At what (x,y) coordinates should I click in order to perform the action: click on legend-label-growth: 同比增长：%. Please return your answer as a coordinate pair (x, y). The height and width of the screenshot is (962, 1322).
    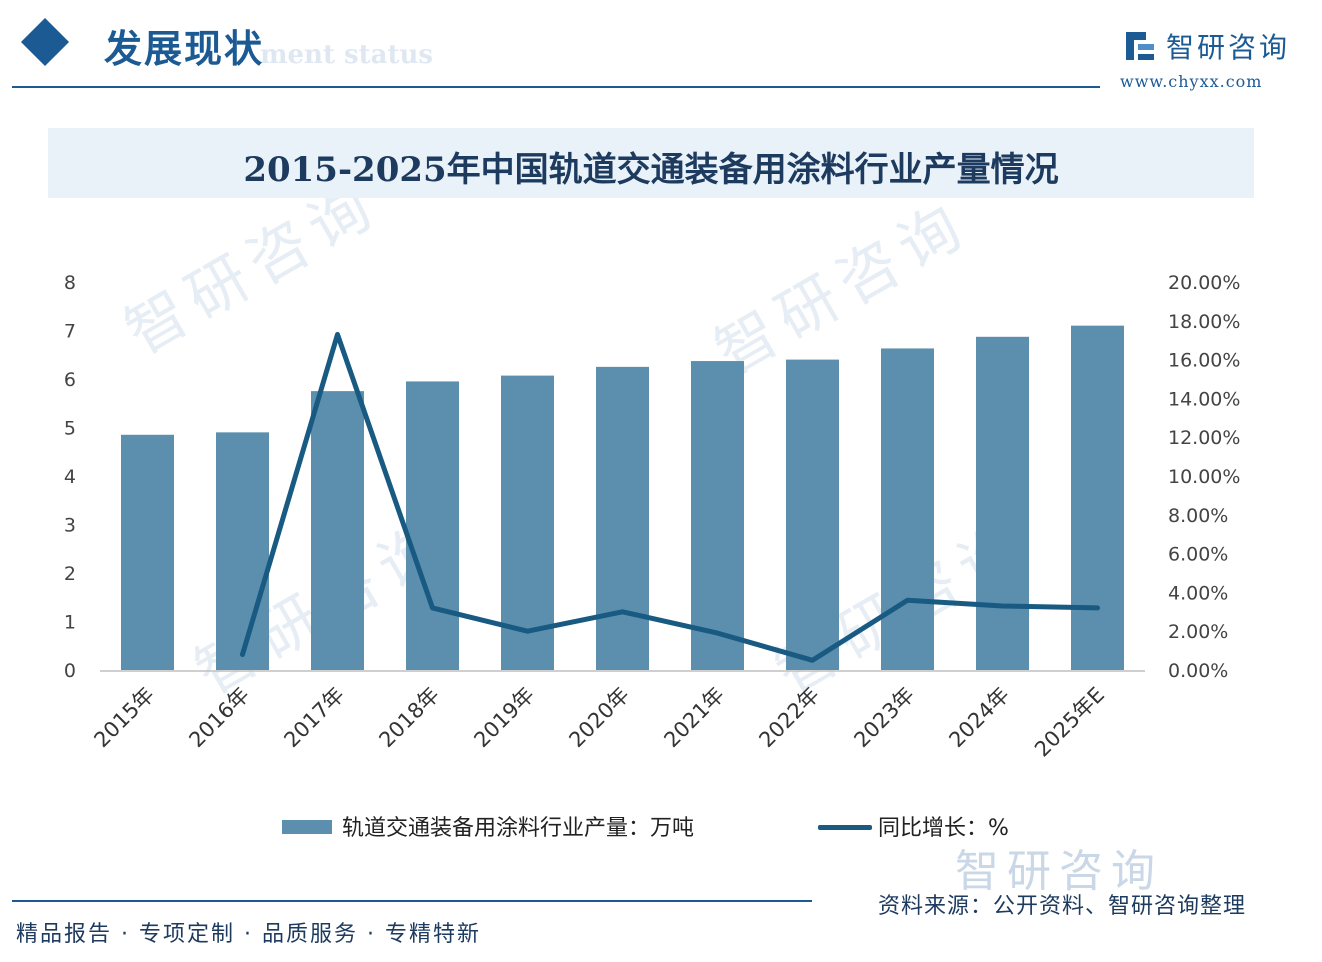
    Looking at the image, I should click on (943, 828).